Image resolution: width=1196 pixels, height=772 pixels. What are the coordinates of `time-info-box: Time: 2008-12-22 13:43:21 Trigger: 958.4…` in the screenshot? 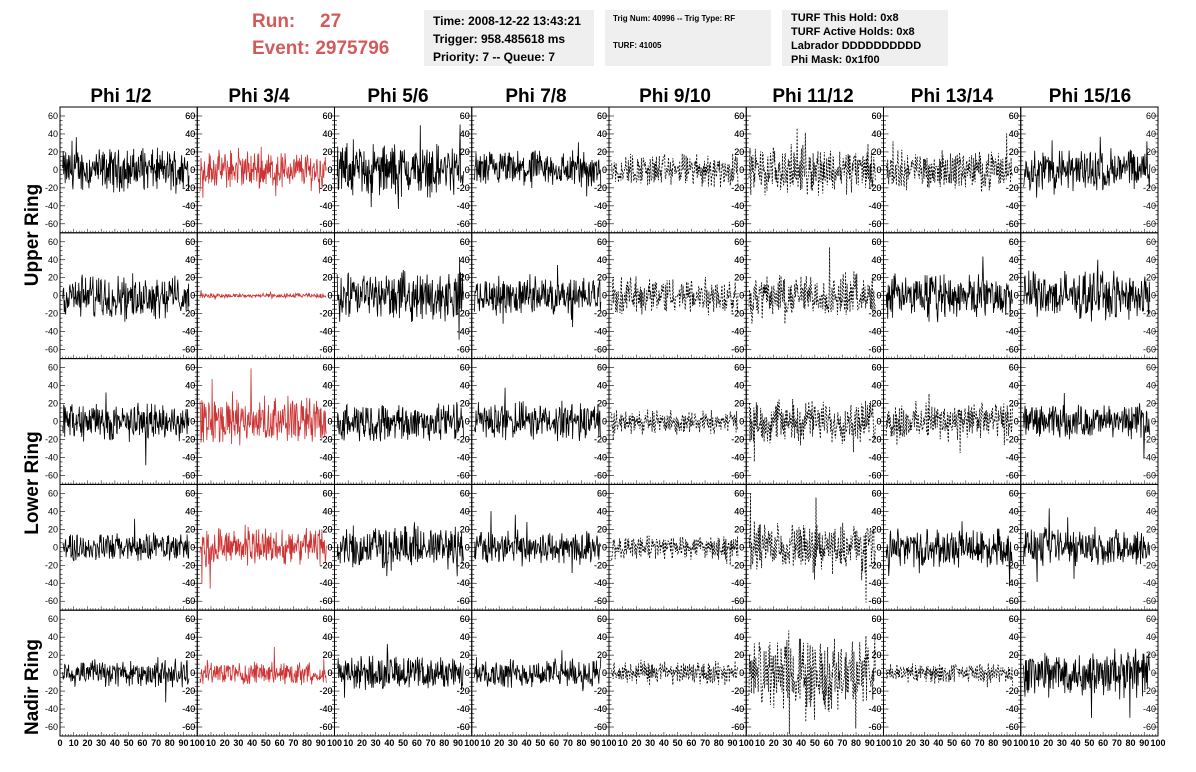 It's located at (509, 38).